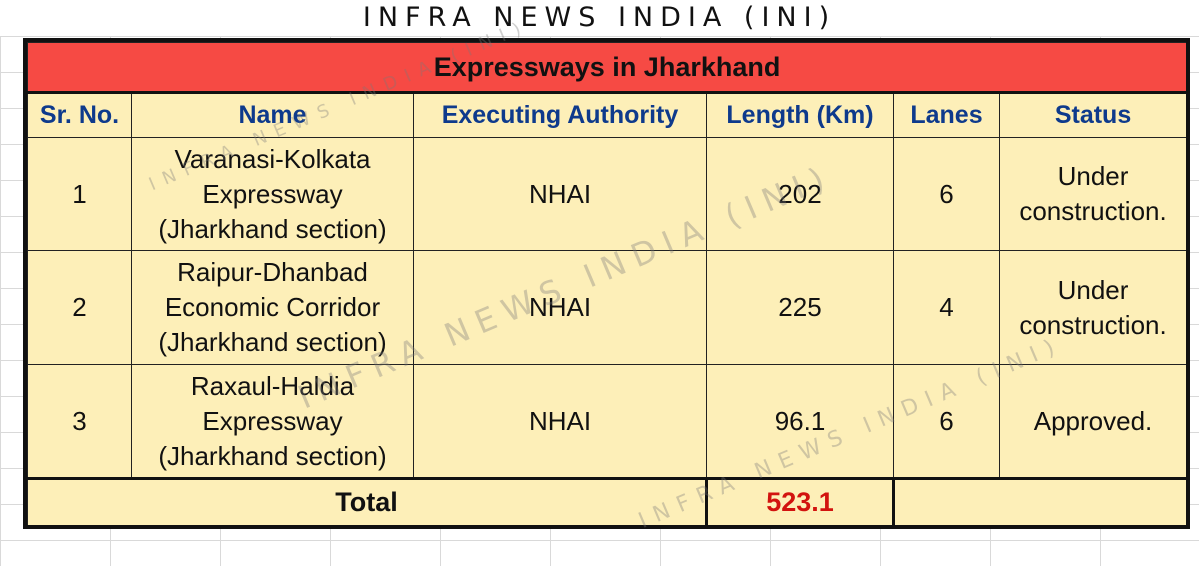 Image resolution: width=1199 pixels, height=566 pixels. I want to click on name-line: Raxaul-Haldia, so click(272, 385).